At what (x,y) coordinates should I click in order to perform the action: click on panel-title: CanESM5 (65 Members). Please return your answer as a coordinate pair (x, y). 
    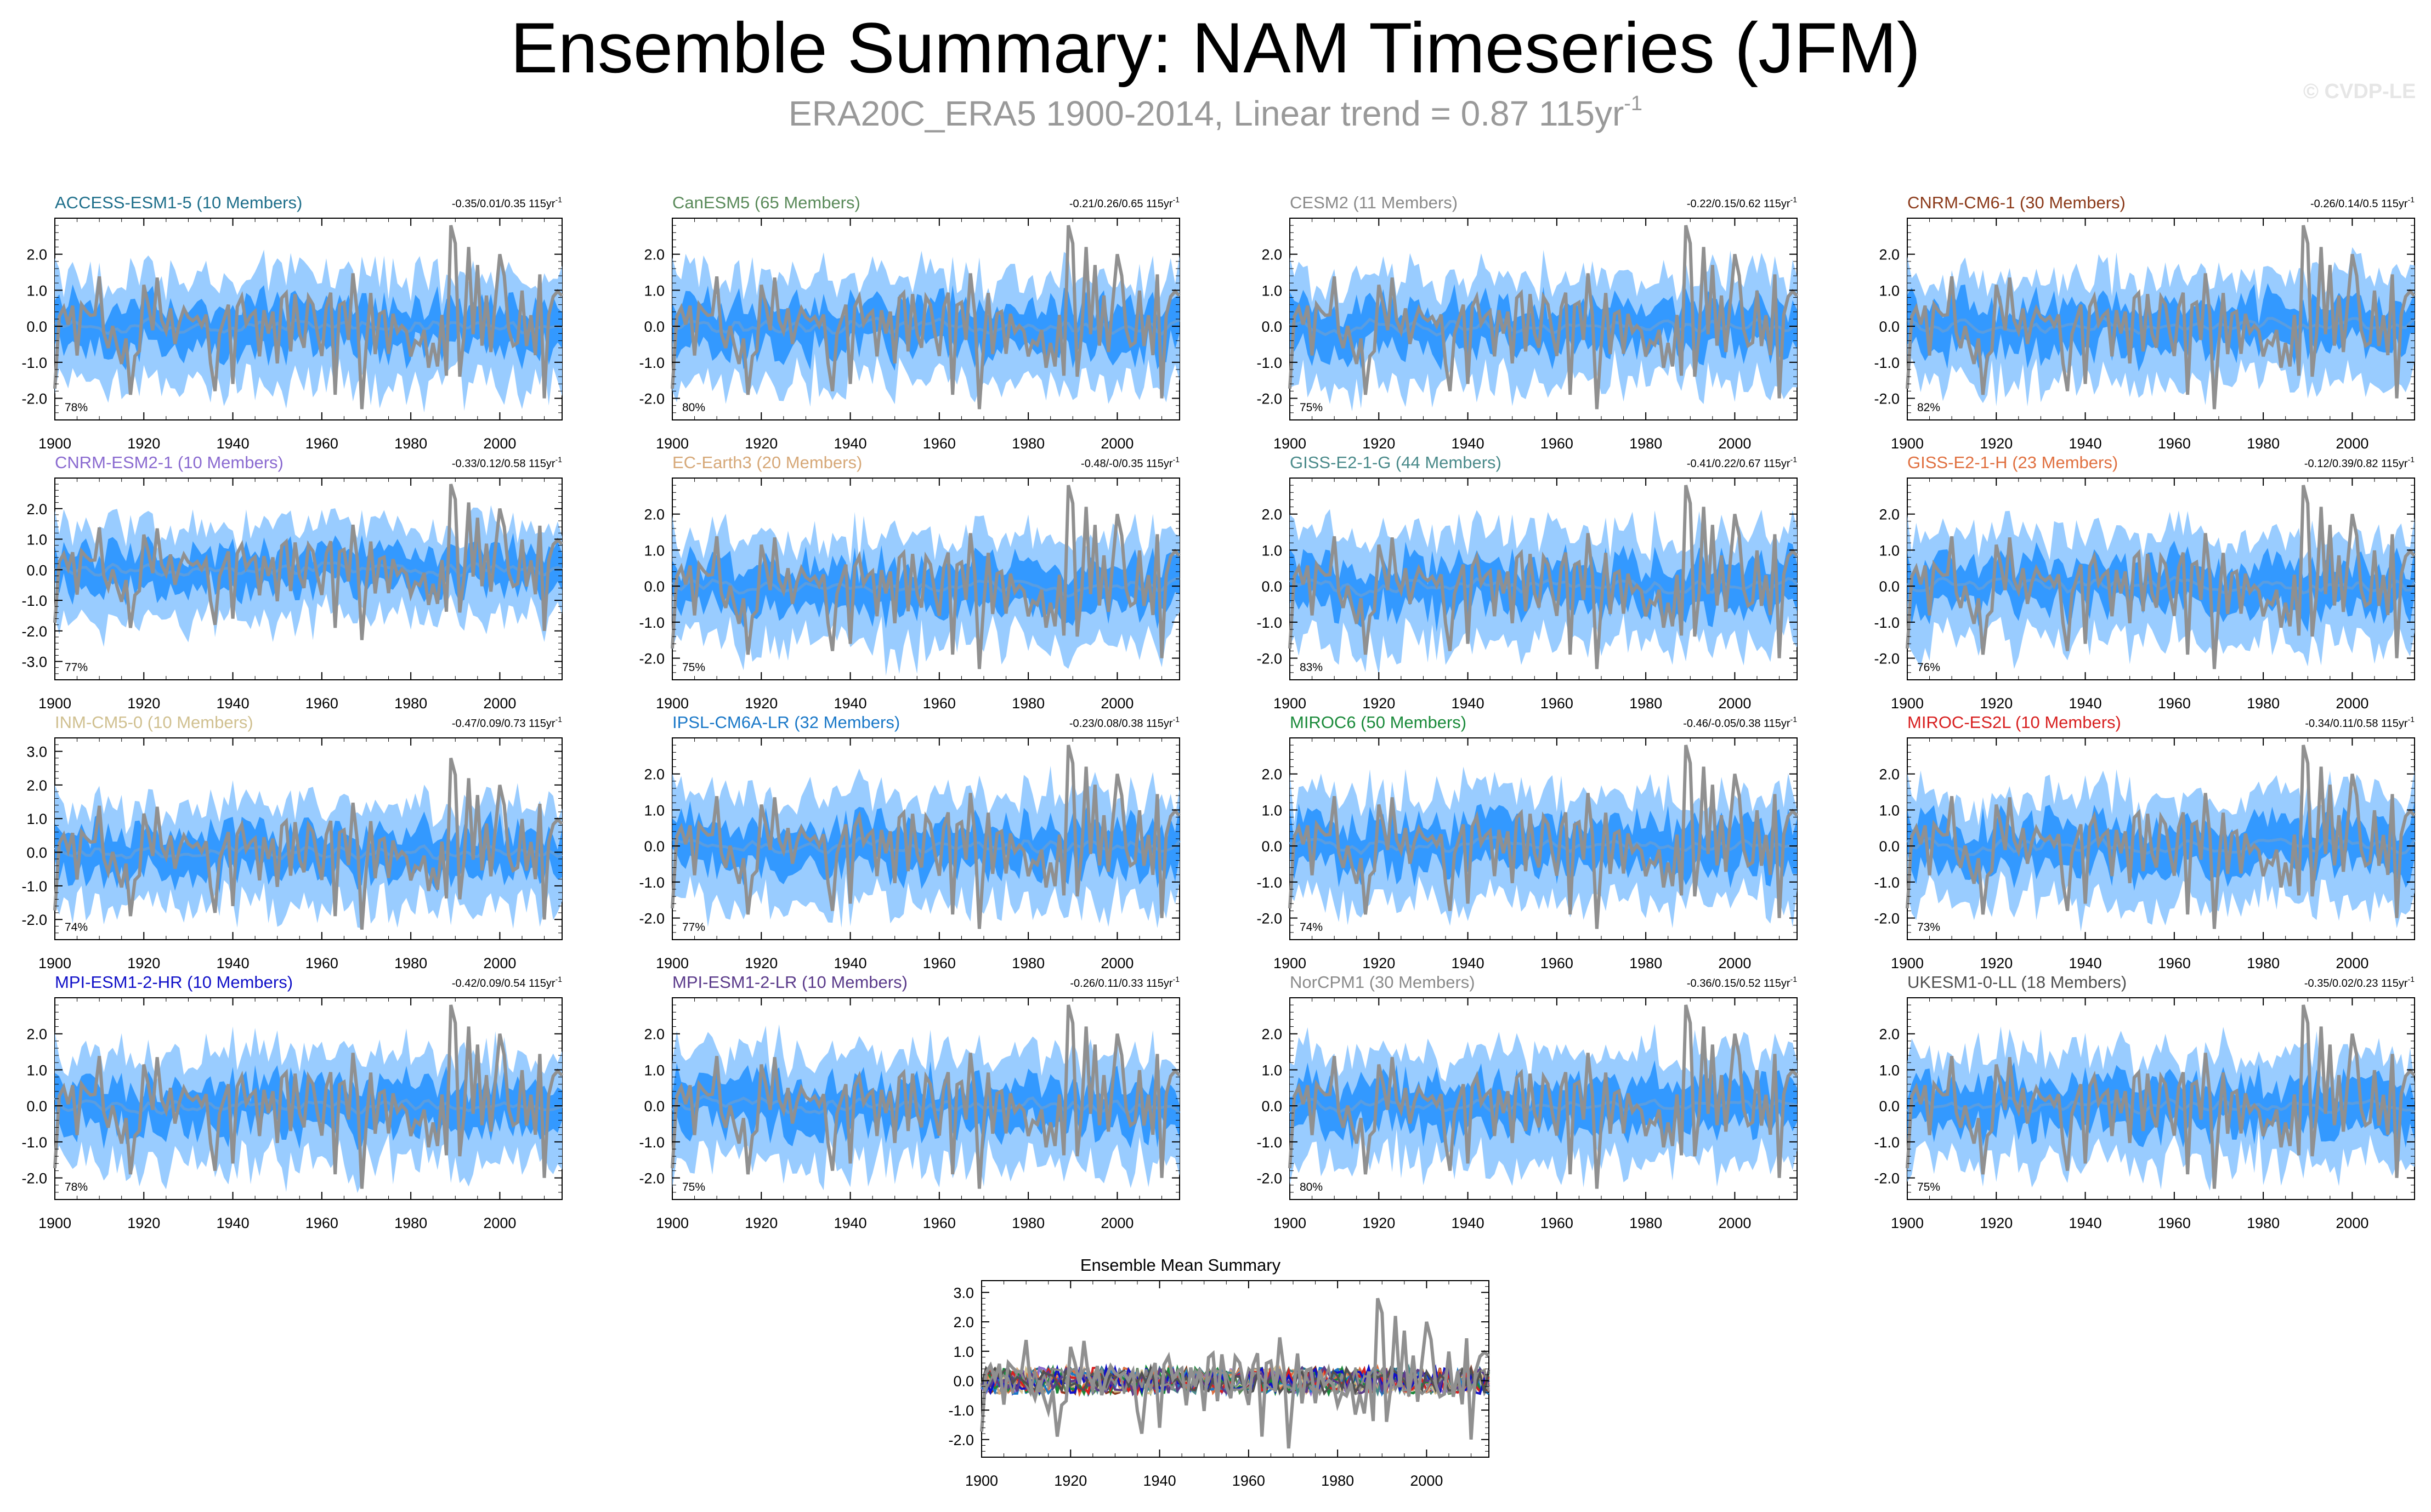
    Looking at the image, I should click on (766, 202).